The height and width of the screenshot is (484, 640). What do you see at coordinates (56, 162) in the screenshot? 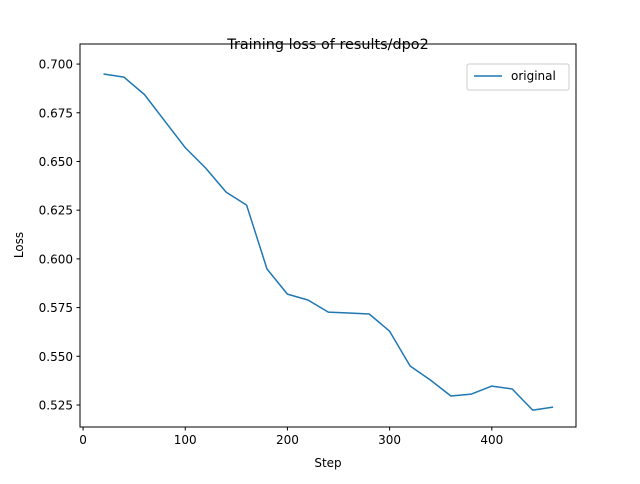
I see `y-tick-label: 0.650` at bounding box center [56, 162].